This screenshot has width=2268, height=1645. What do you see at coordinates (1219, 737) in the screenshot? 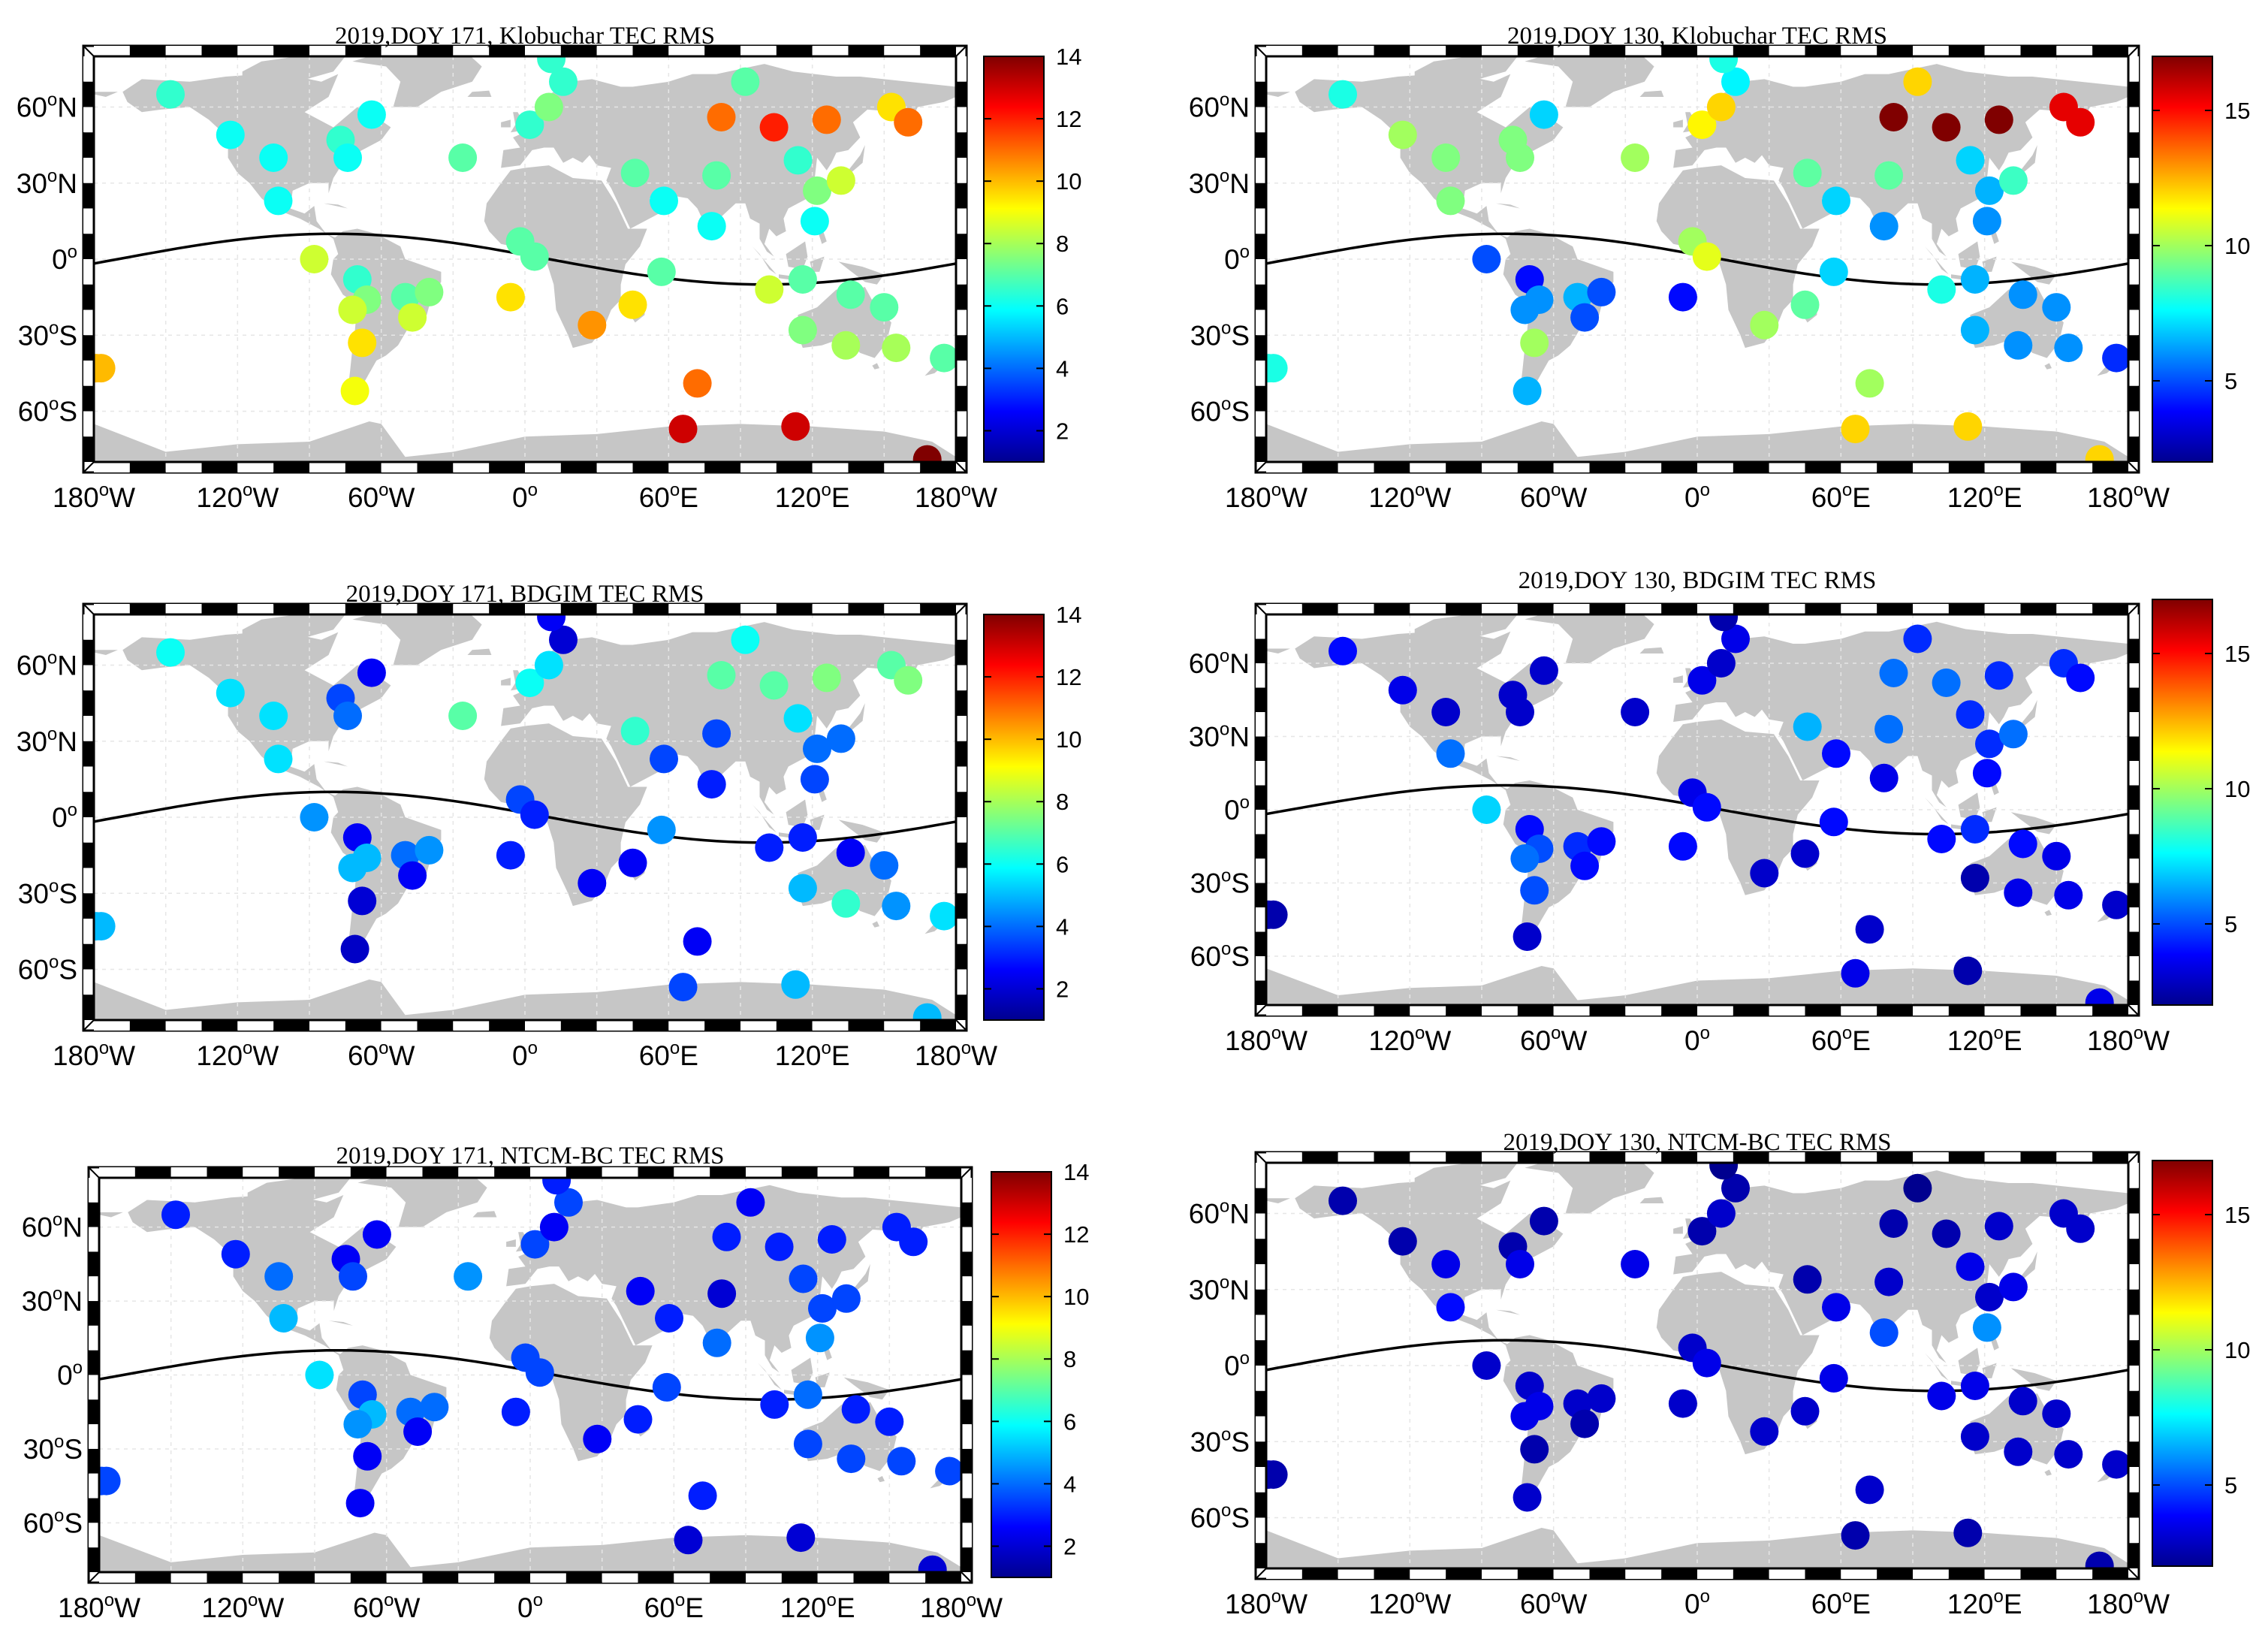
I see `y-tick-label: 30oN` at bounding box center [1219, 737].